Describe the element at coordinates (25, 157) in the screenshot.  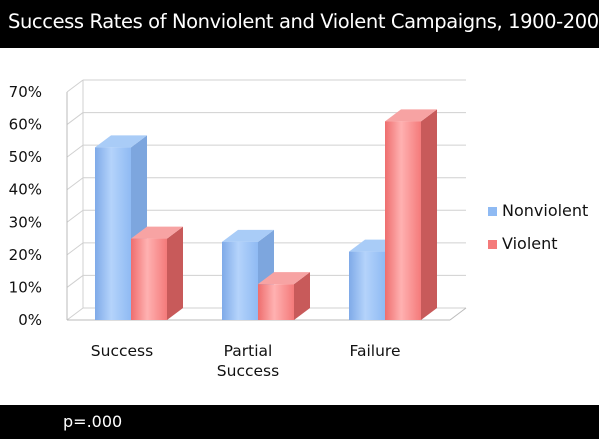
I see `y-tick-label: 50%` at that location.